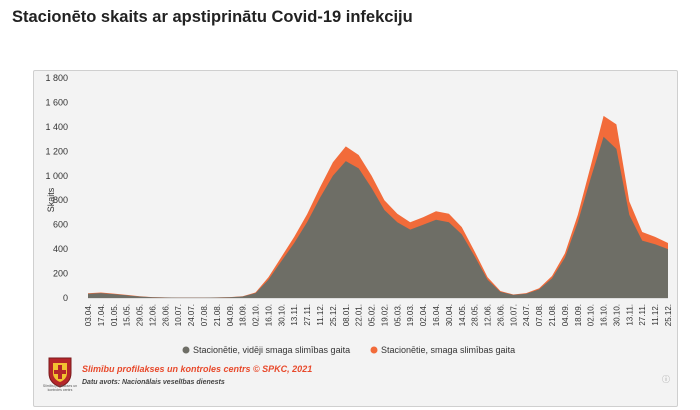  I want to click on x-tick-label: 01.05., so click(114, 315).